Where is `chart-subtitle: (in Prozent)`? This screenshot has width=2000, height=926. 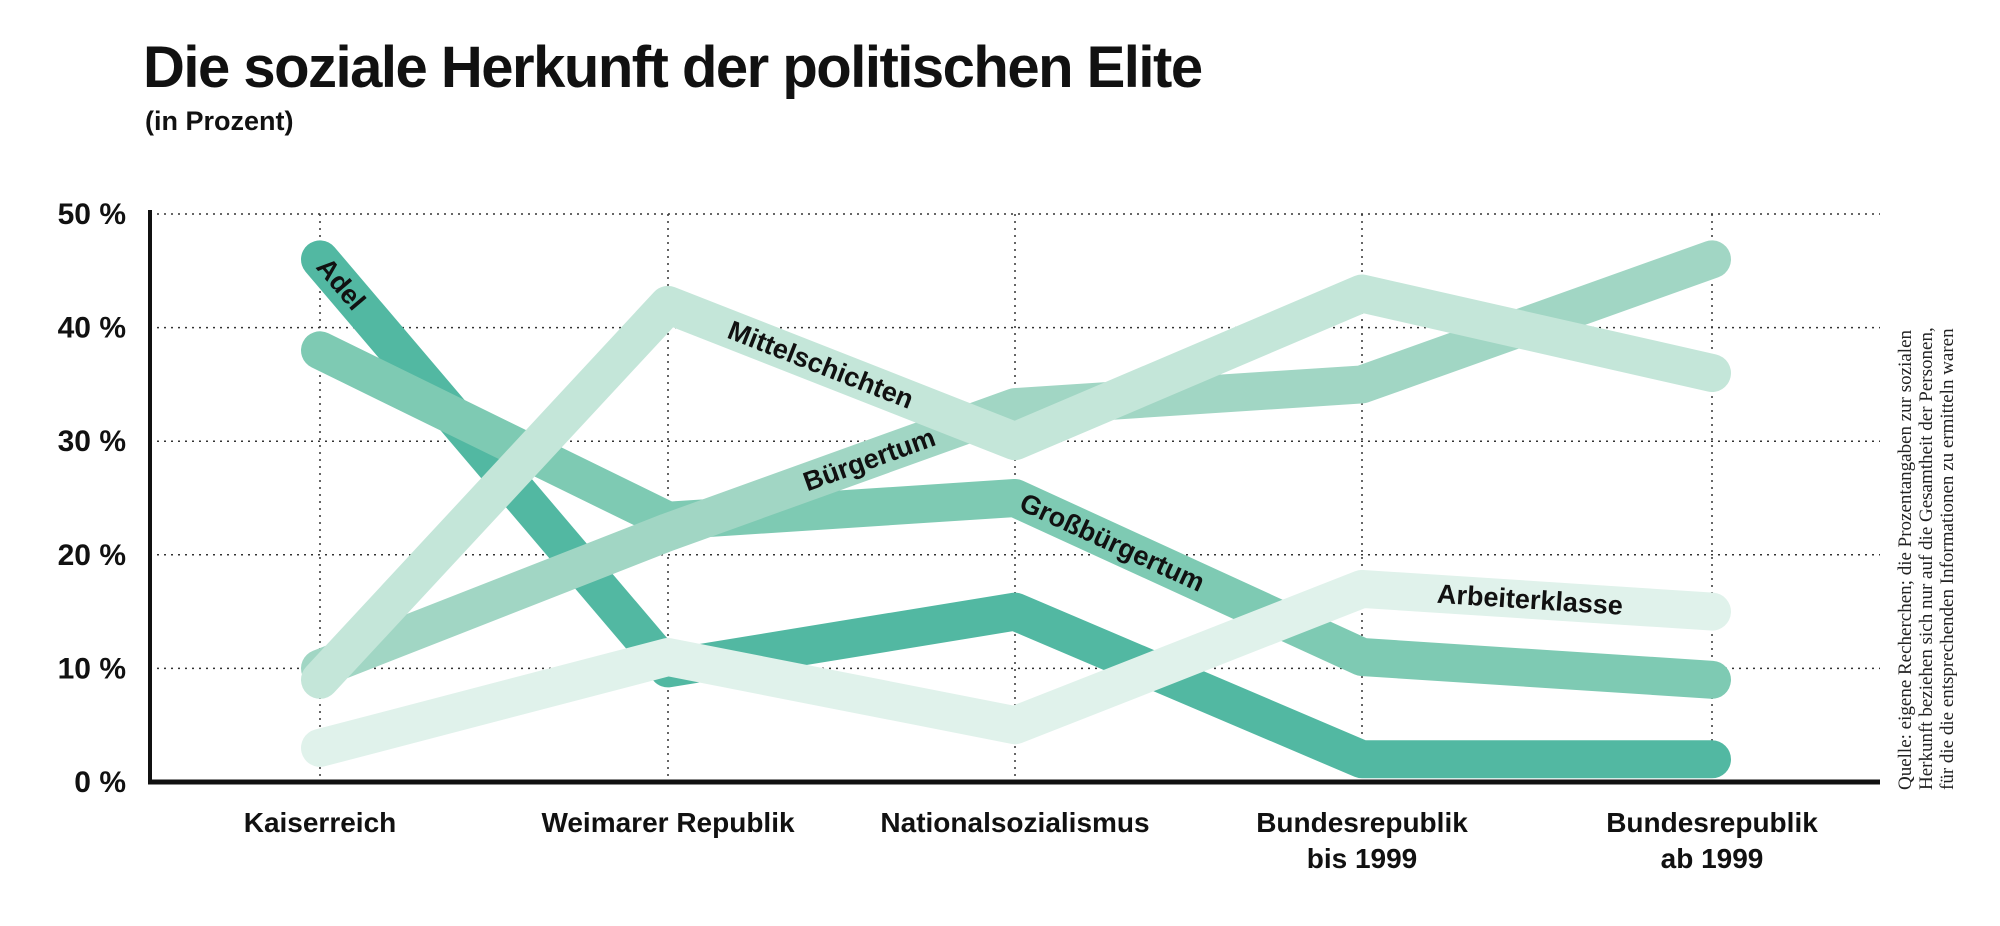
chart-subtitle: (in Prozent) is located at coordinates (219, 121).